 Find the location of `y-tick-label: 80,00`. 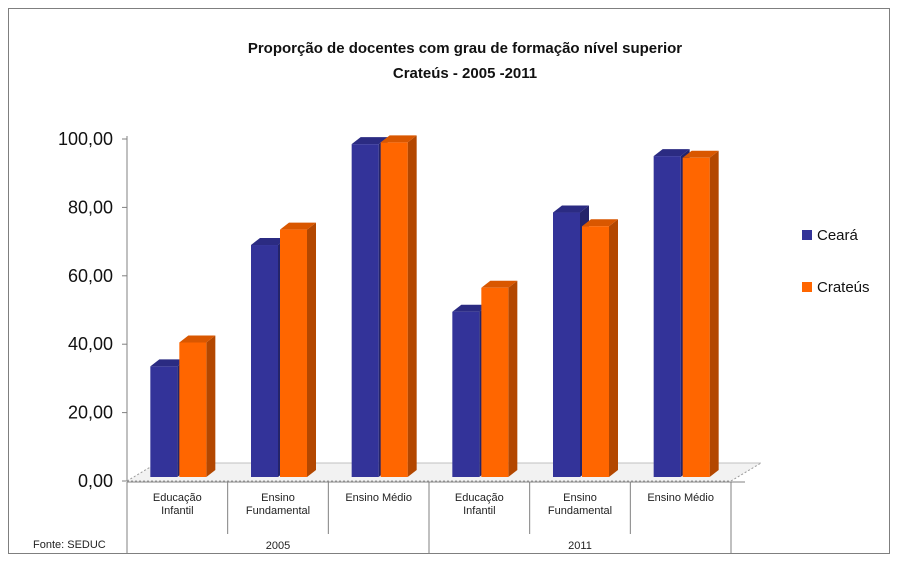

y-tick-label: 80,00 is located at coordinates (90, 207).